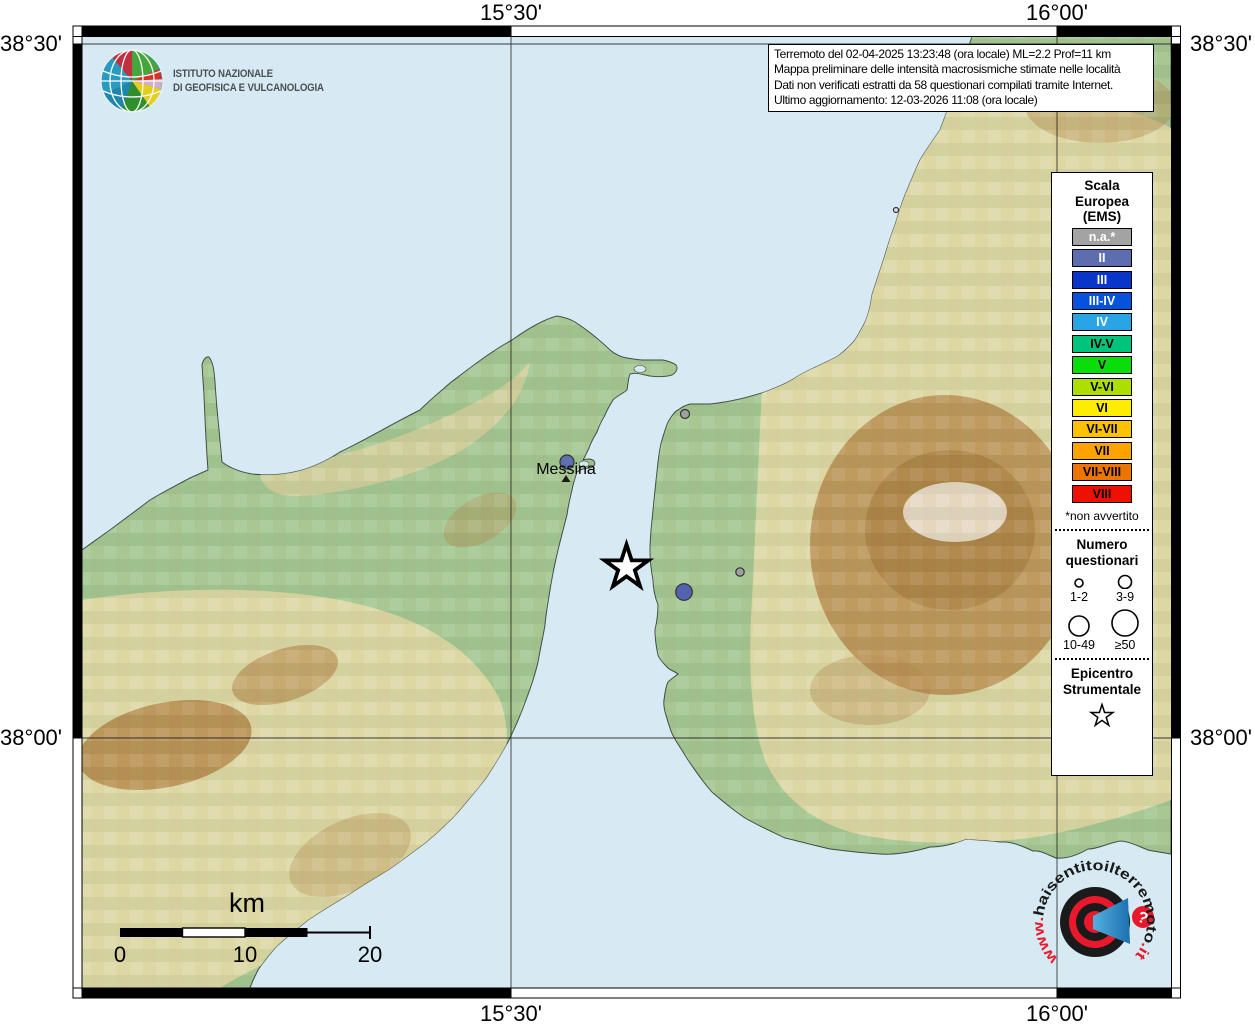 This screenshot has height=1029, width=1255. I want to click on questionnaire-size-row: 1-2 3-9, so click(1102, 588).